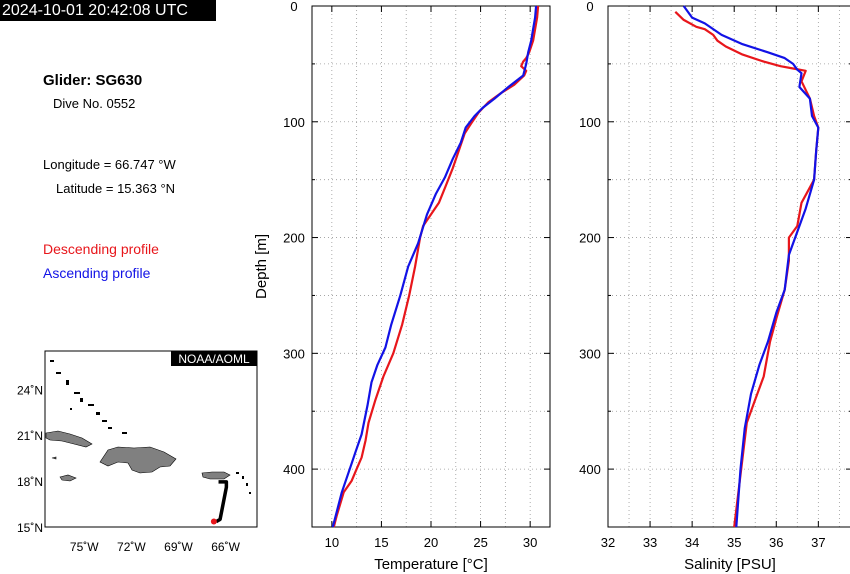 The image size is (850, 574). I want to click on noaa-badge, so click(214, 358).